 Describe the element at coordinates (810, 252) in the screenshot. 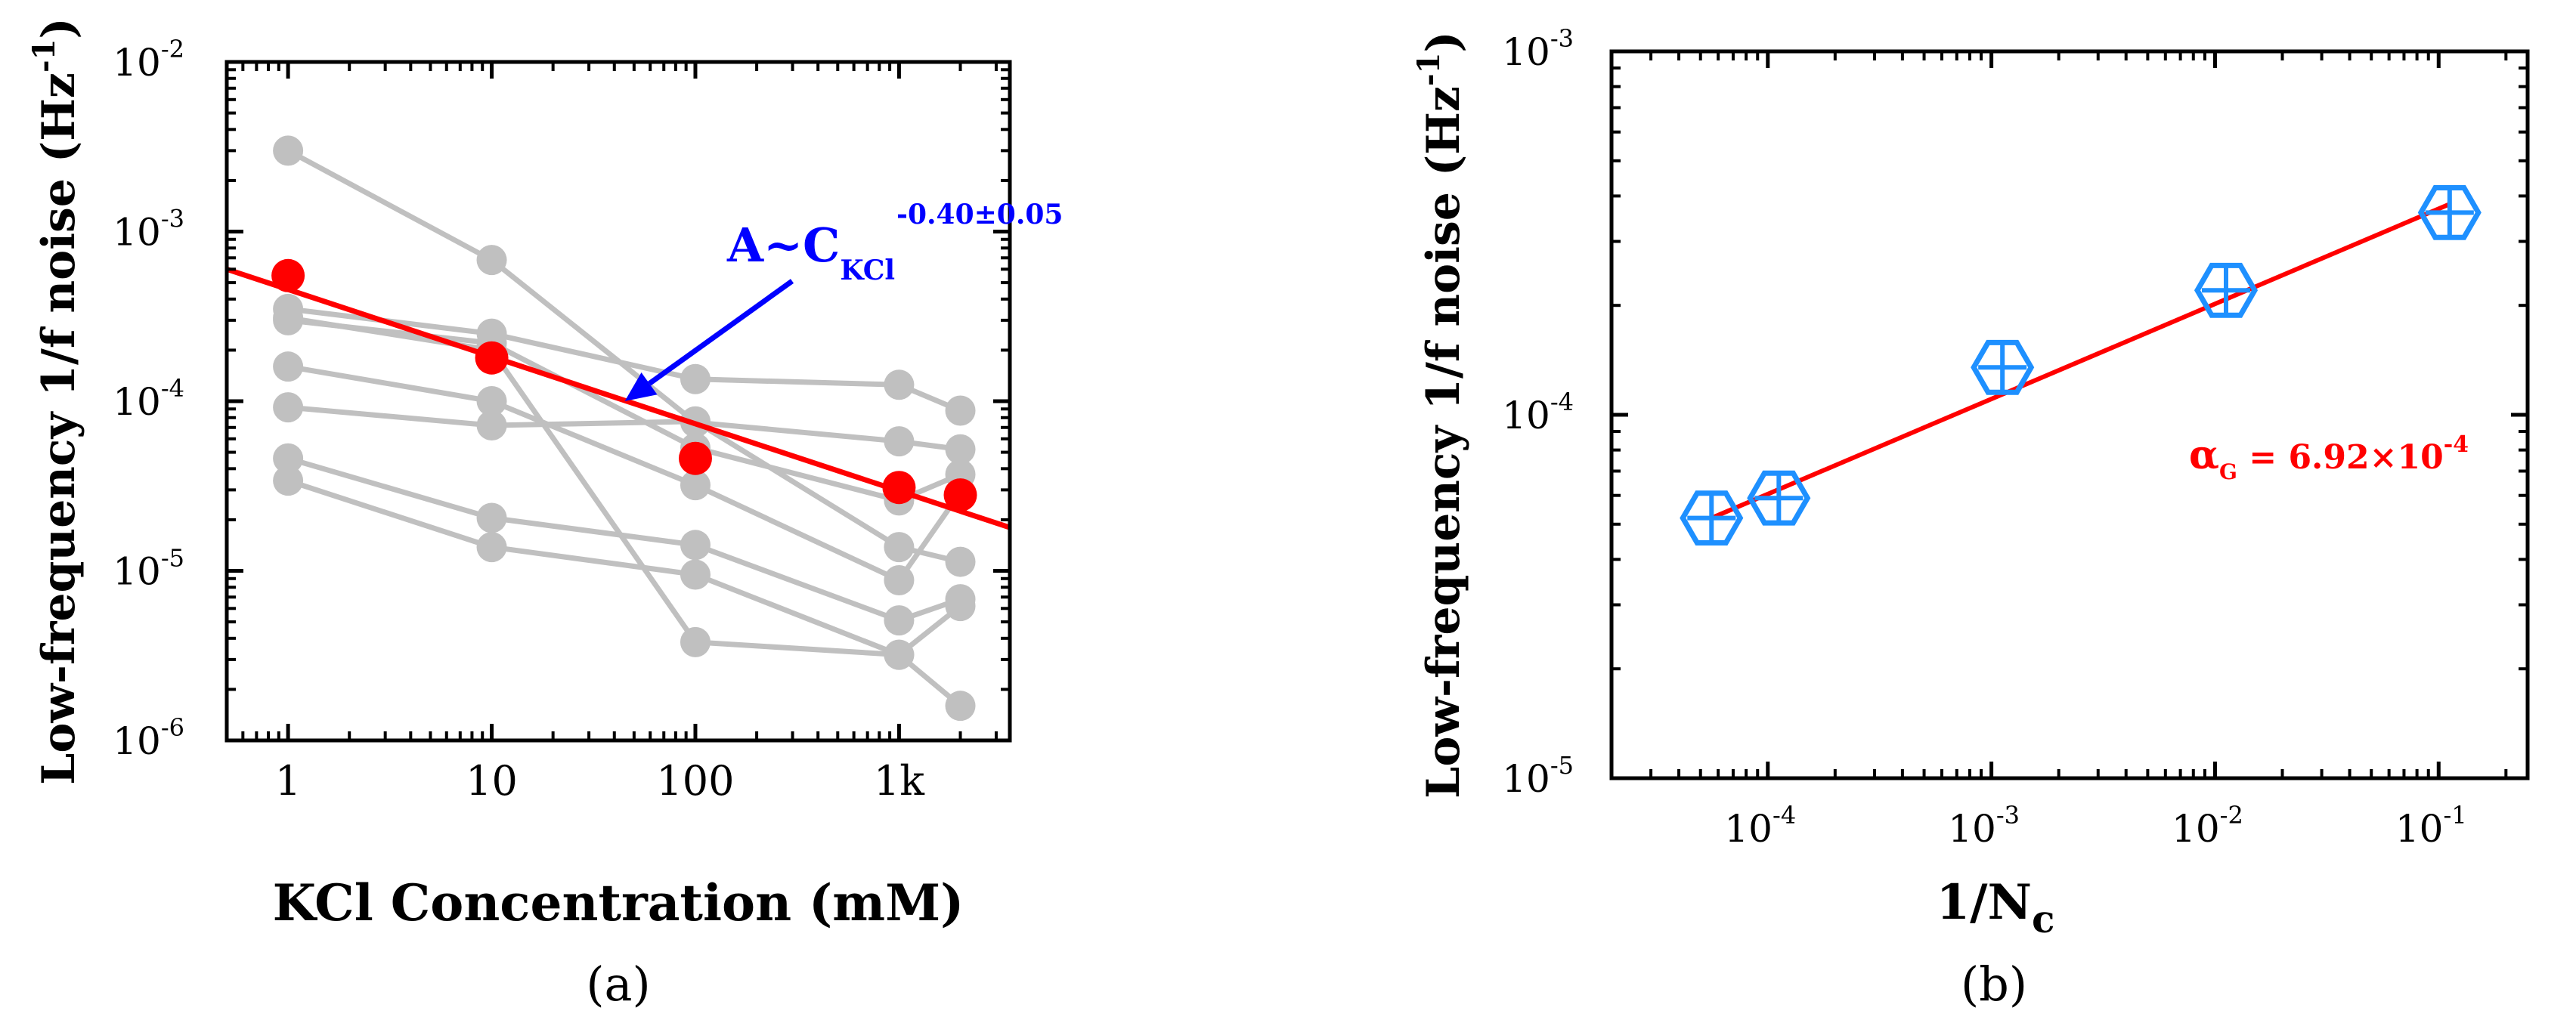

I see `a-fit-annotation: A~CKCl` at that location.